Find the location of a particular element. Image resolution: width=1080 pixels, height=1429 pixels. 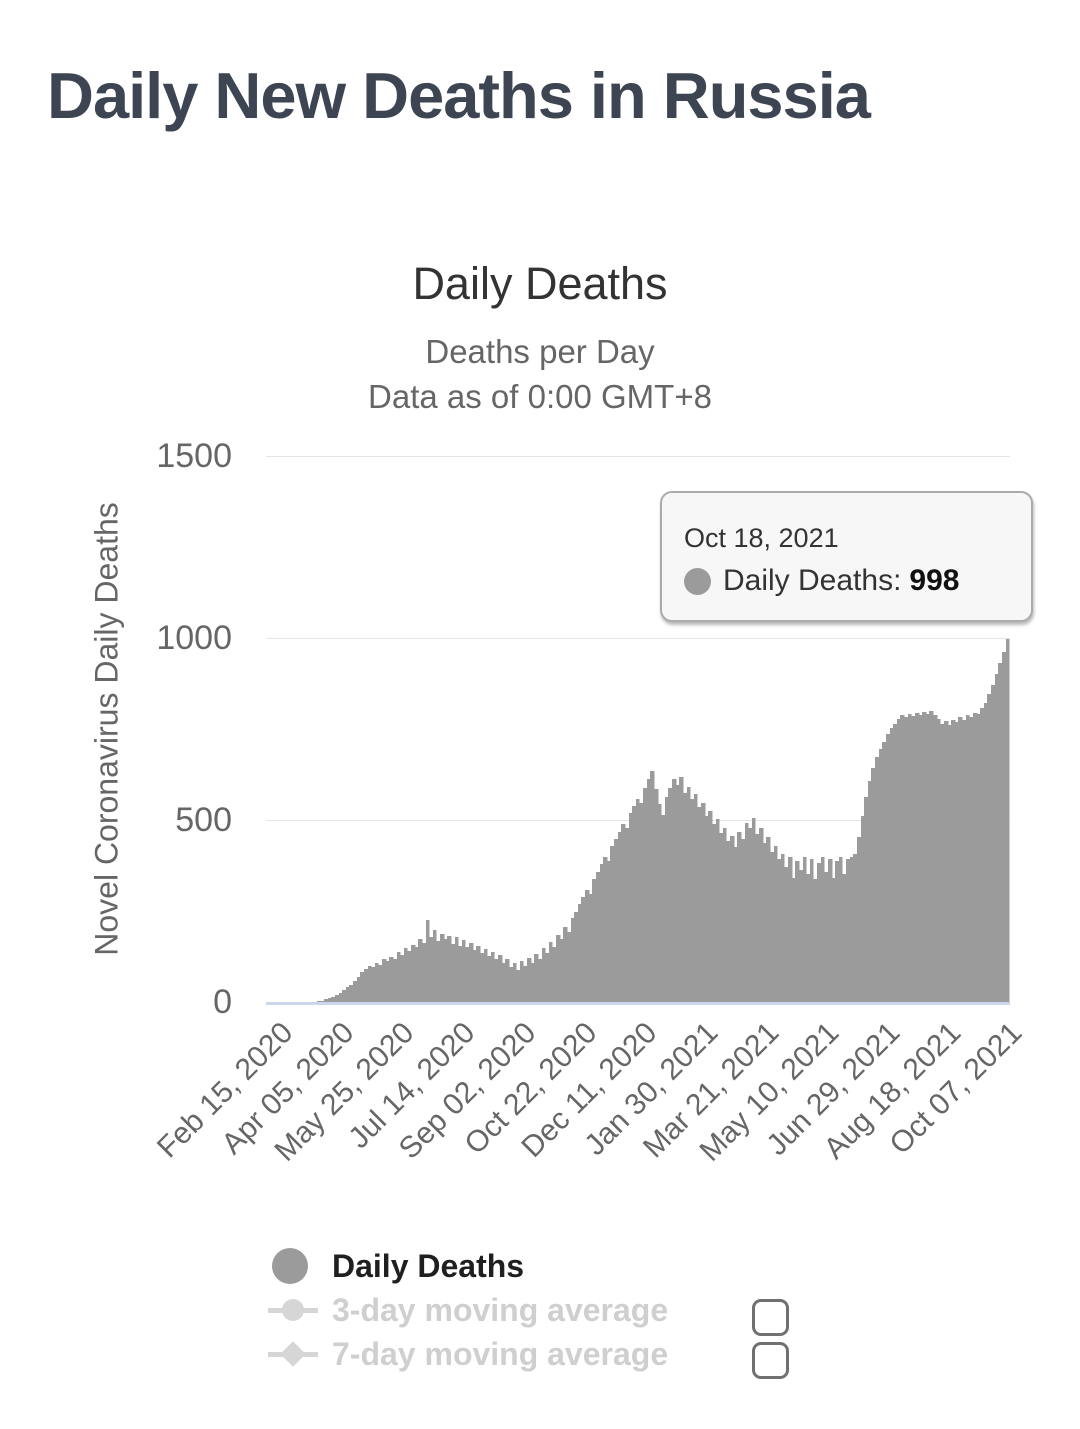

legend-item-7day-average: 7-day moving average is located at coordinates (468, 1354).